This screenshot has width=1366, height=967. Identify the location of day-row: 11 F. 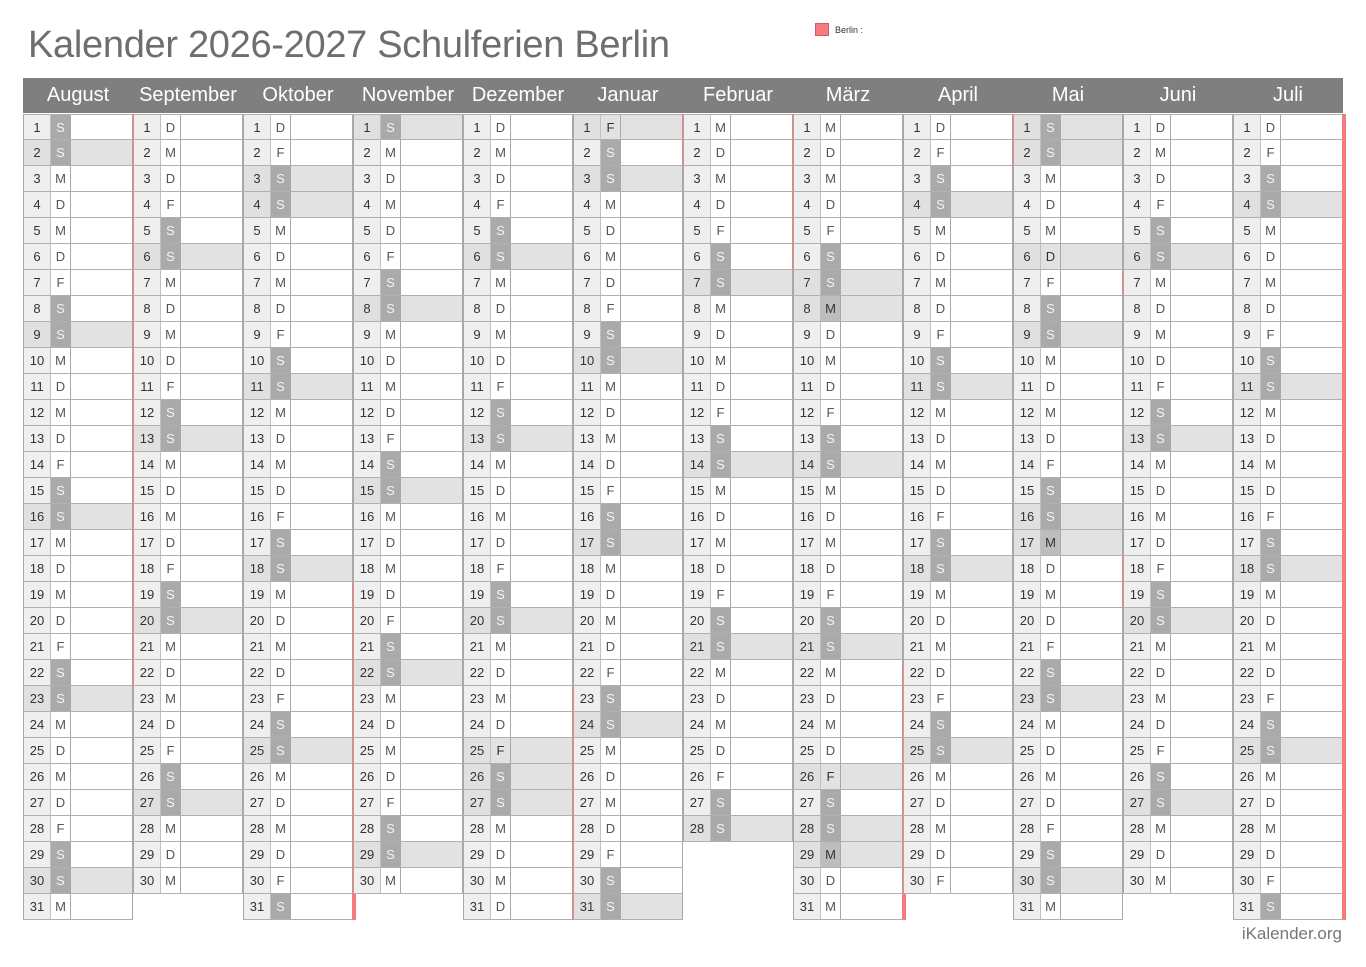
(518, 387).